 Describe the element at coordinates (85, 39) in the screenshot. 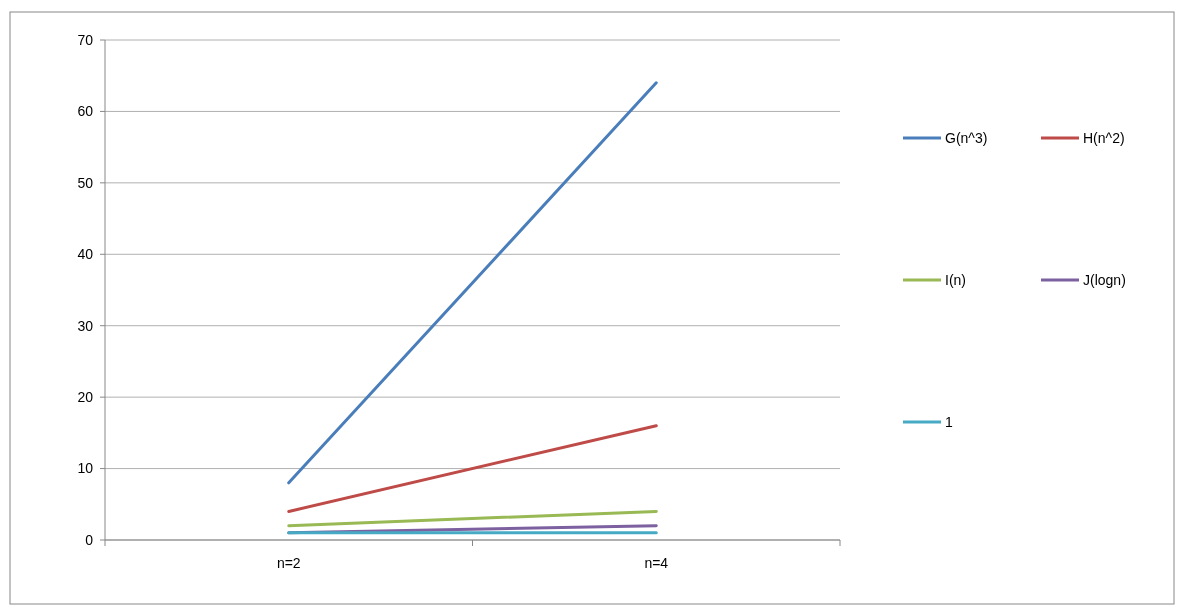

I see `y-tick-label: 70` at that location.